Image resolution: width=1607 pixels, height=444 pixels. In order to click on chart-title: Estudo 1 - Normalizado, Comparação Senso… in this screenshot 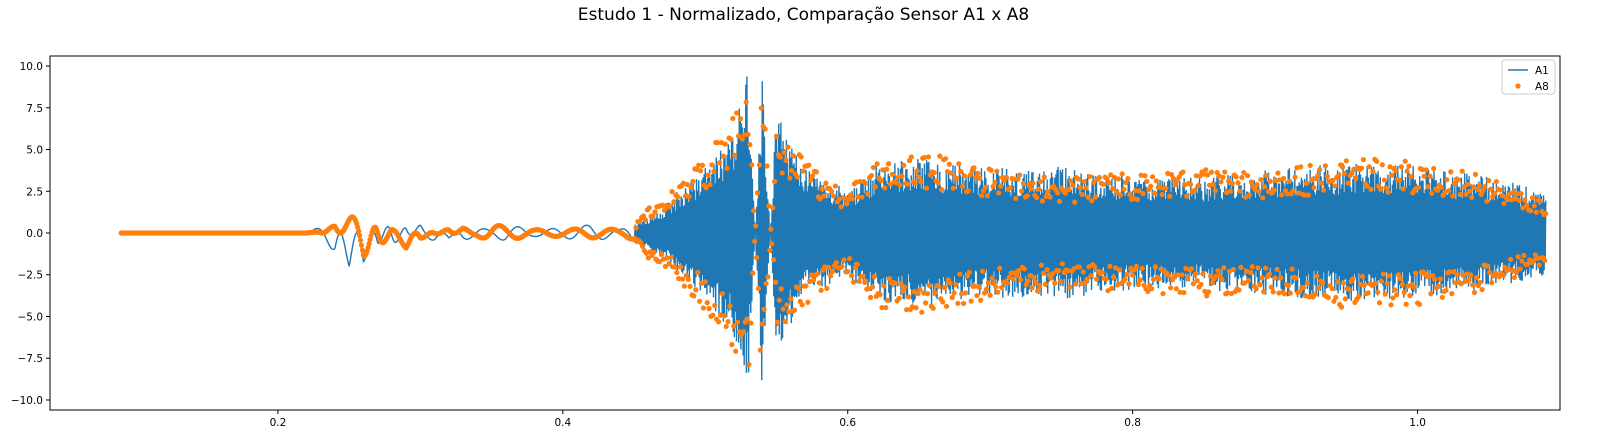, I will do `click(803, 15)`.